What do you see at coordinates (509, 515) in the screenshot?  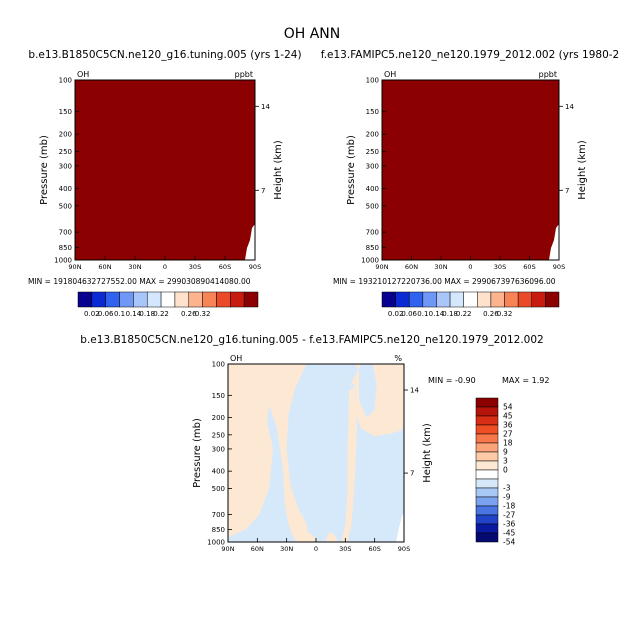 I see `legend-label: -27` at bounding box center [509, 515].